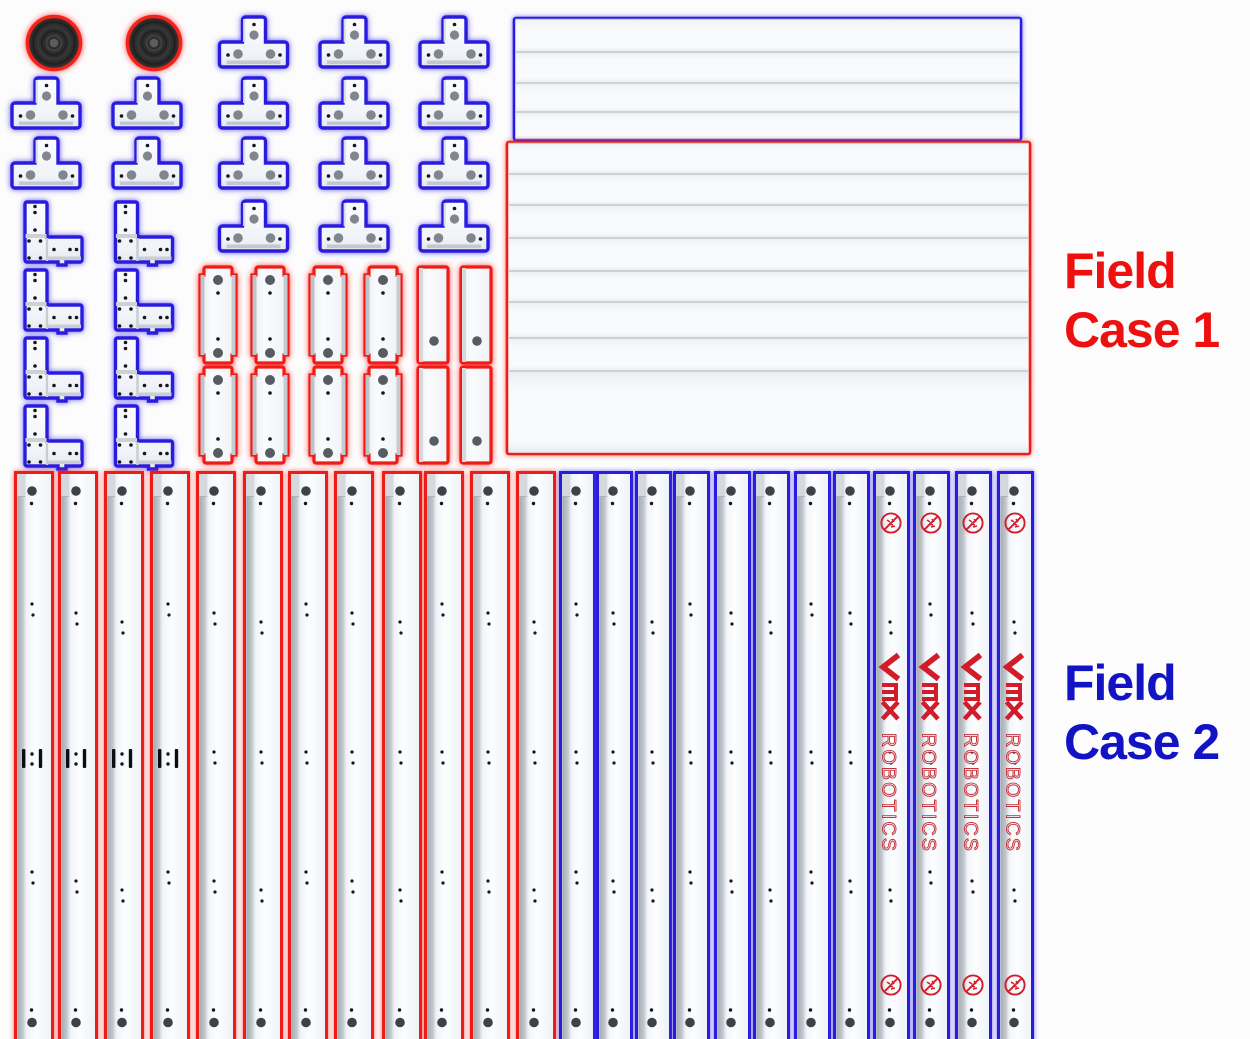 This screenshot has height=1039, width=1250. What do you see at coordinates (1141, 742) in the screenshot?
I see `svg-text: Case 2` at bounding box center [1141, 742].